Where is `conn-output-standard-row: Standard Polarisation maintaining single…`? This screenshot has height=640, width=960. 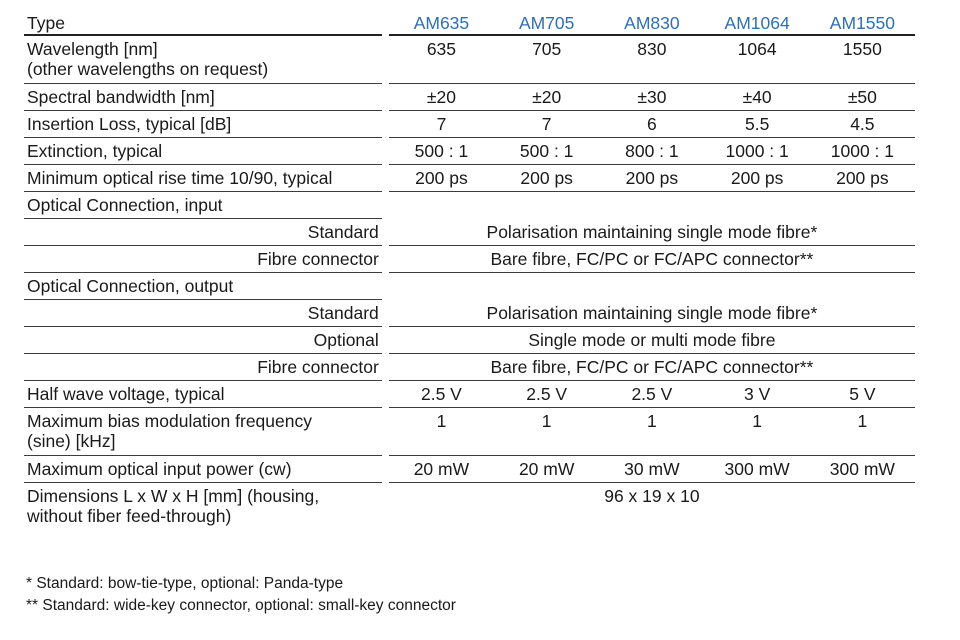 conn-output-standard-row: Standard Polarisation maintaining single… is located at coordinates (469, 313).